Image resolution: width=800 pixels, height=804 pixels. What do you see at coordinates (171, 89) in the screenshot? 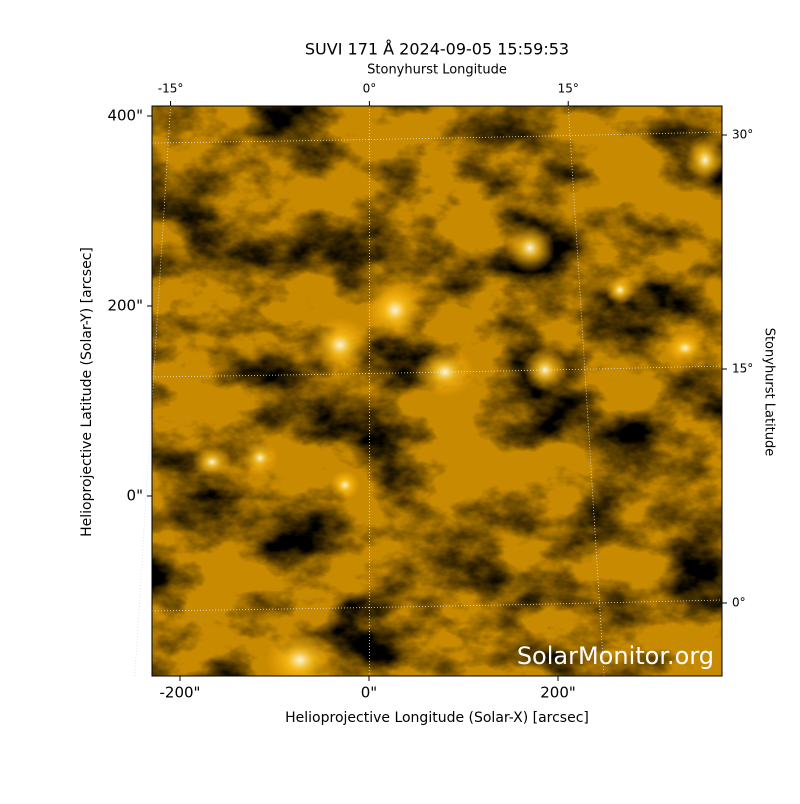
I see `x2-tick-label: -15°` at bounding box center [171, 89].